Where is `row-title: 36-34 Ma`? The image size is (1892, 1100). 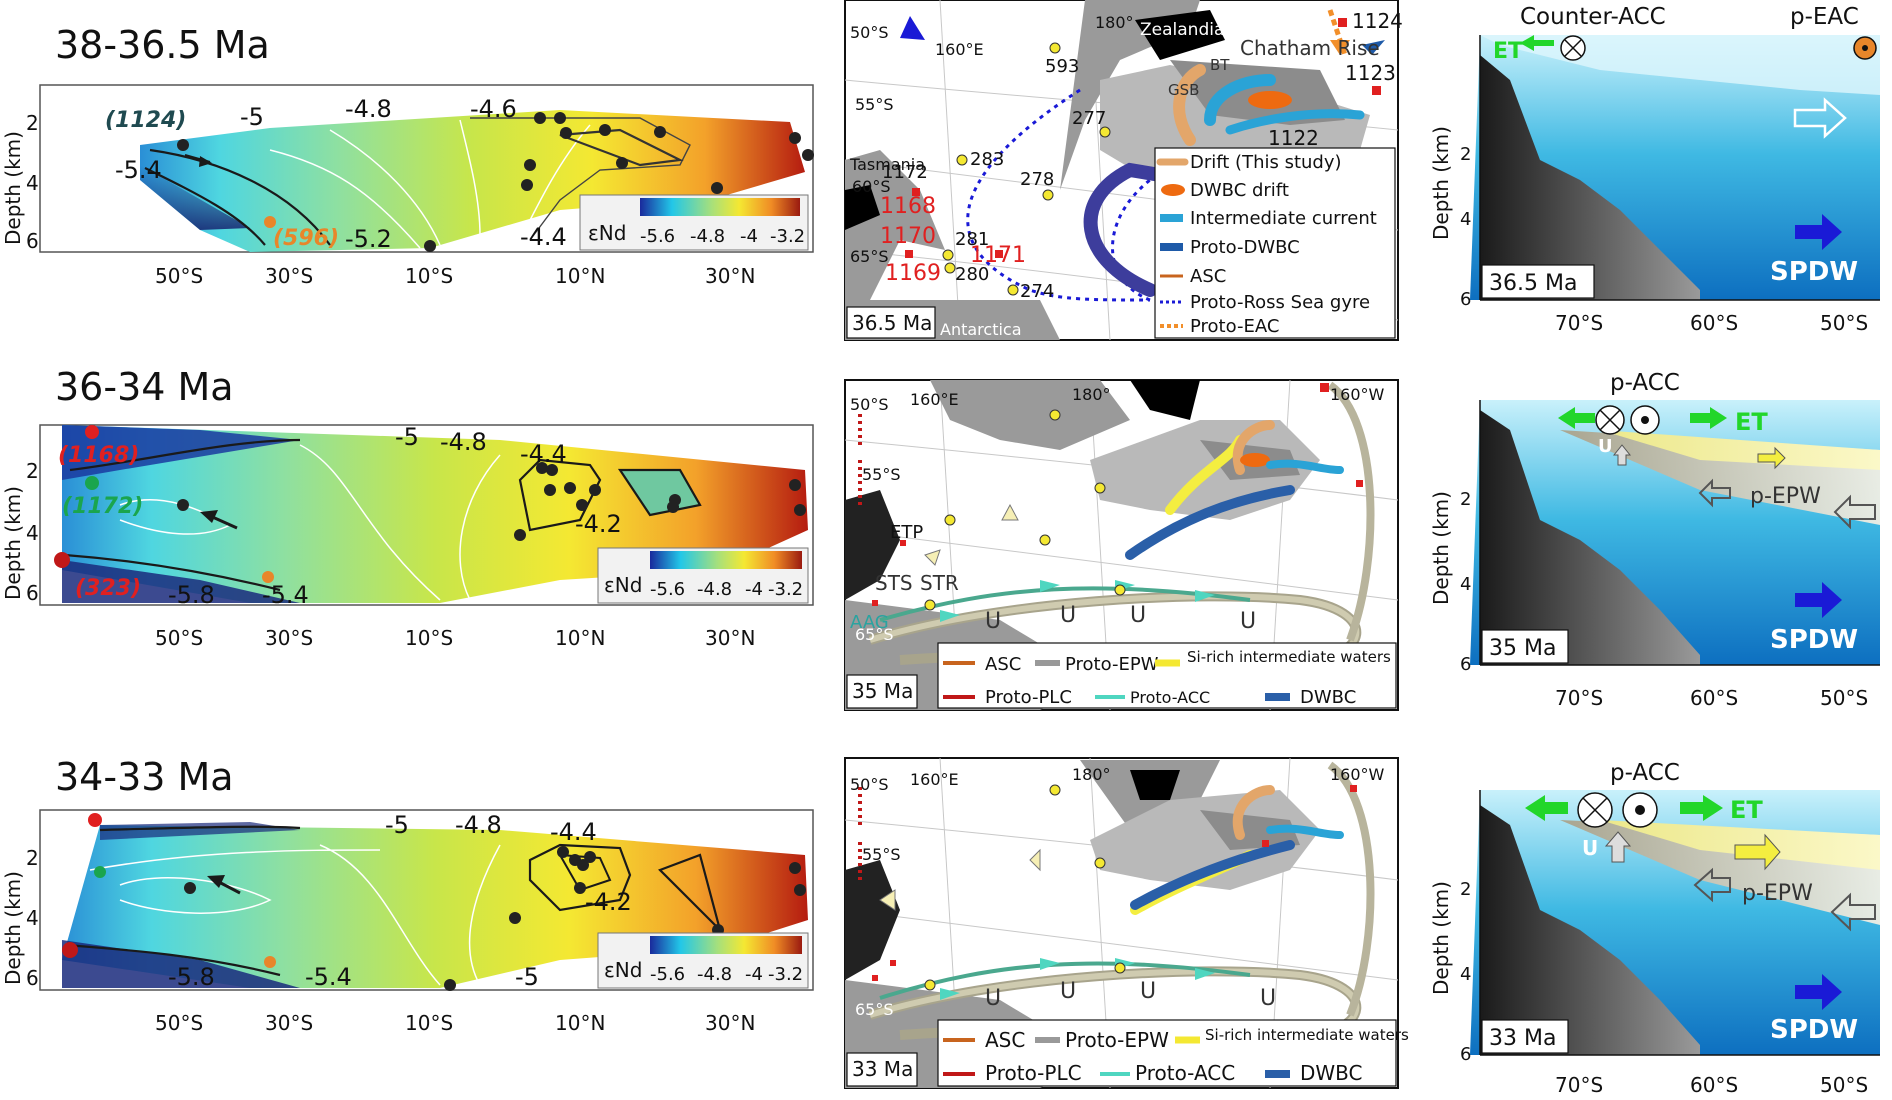
row-title: 36-34 Ma is located at coordinates (144, 387).